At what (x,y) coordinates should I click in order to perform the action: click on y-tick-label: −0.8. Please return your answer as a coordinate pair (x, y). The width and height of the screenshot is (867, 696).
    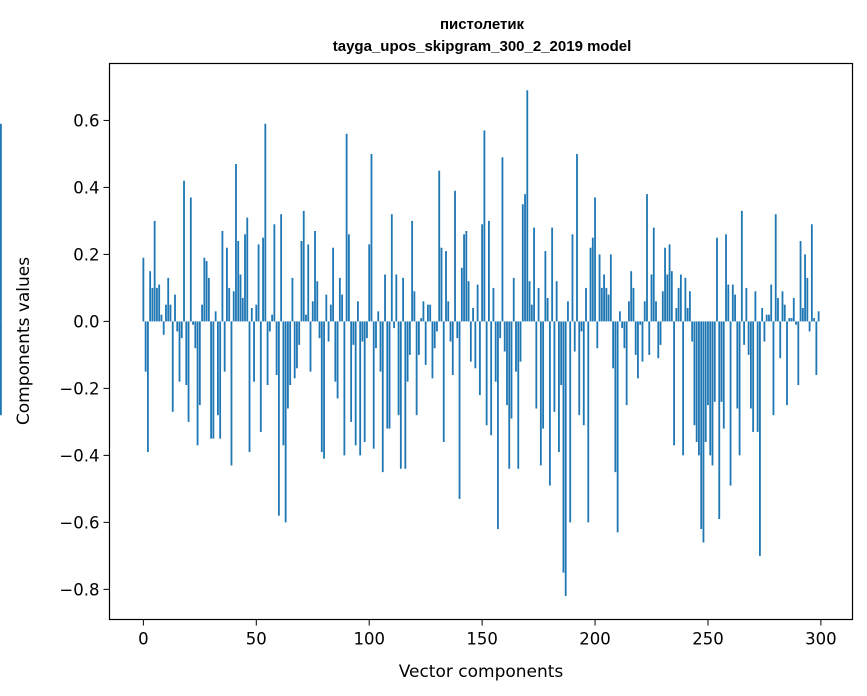
    Looking at the image, I should click on (79, 589).